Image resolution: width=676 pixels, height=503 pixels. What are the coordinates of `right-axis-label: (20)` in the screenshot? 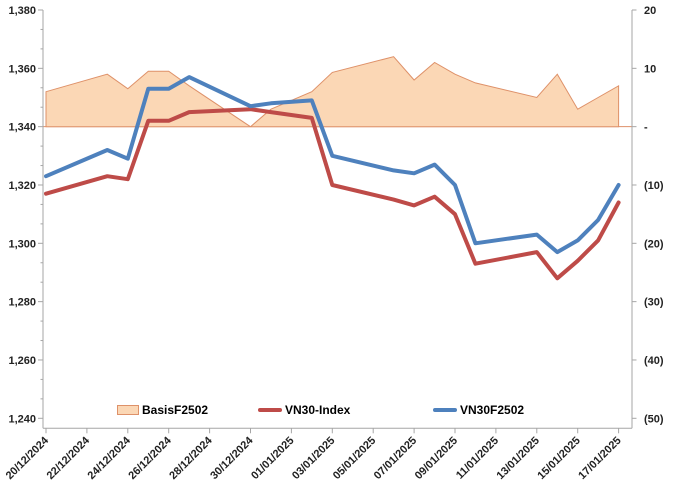 It's located at (654, 244).